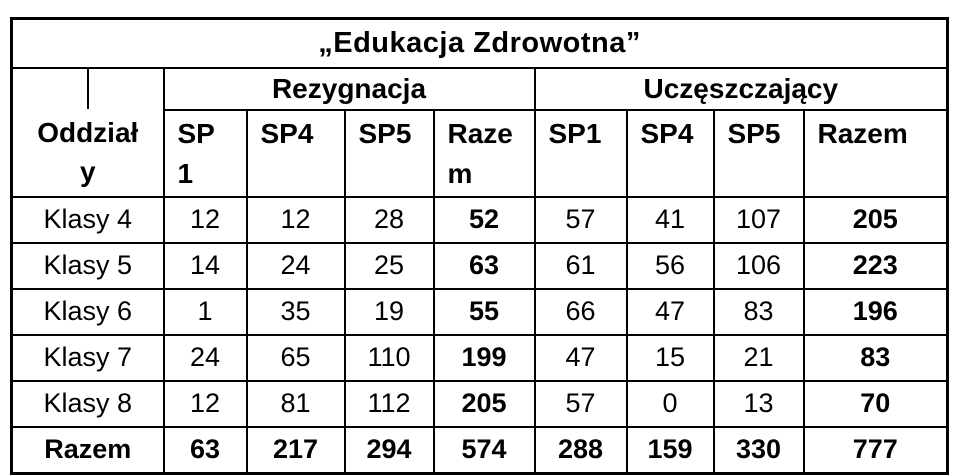  What do you see at coordinates (295, 357) in the screenshot?
I see `value-cell: 65` at bounding box center [295, 357].